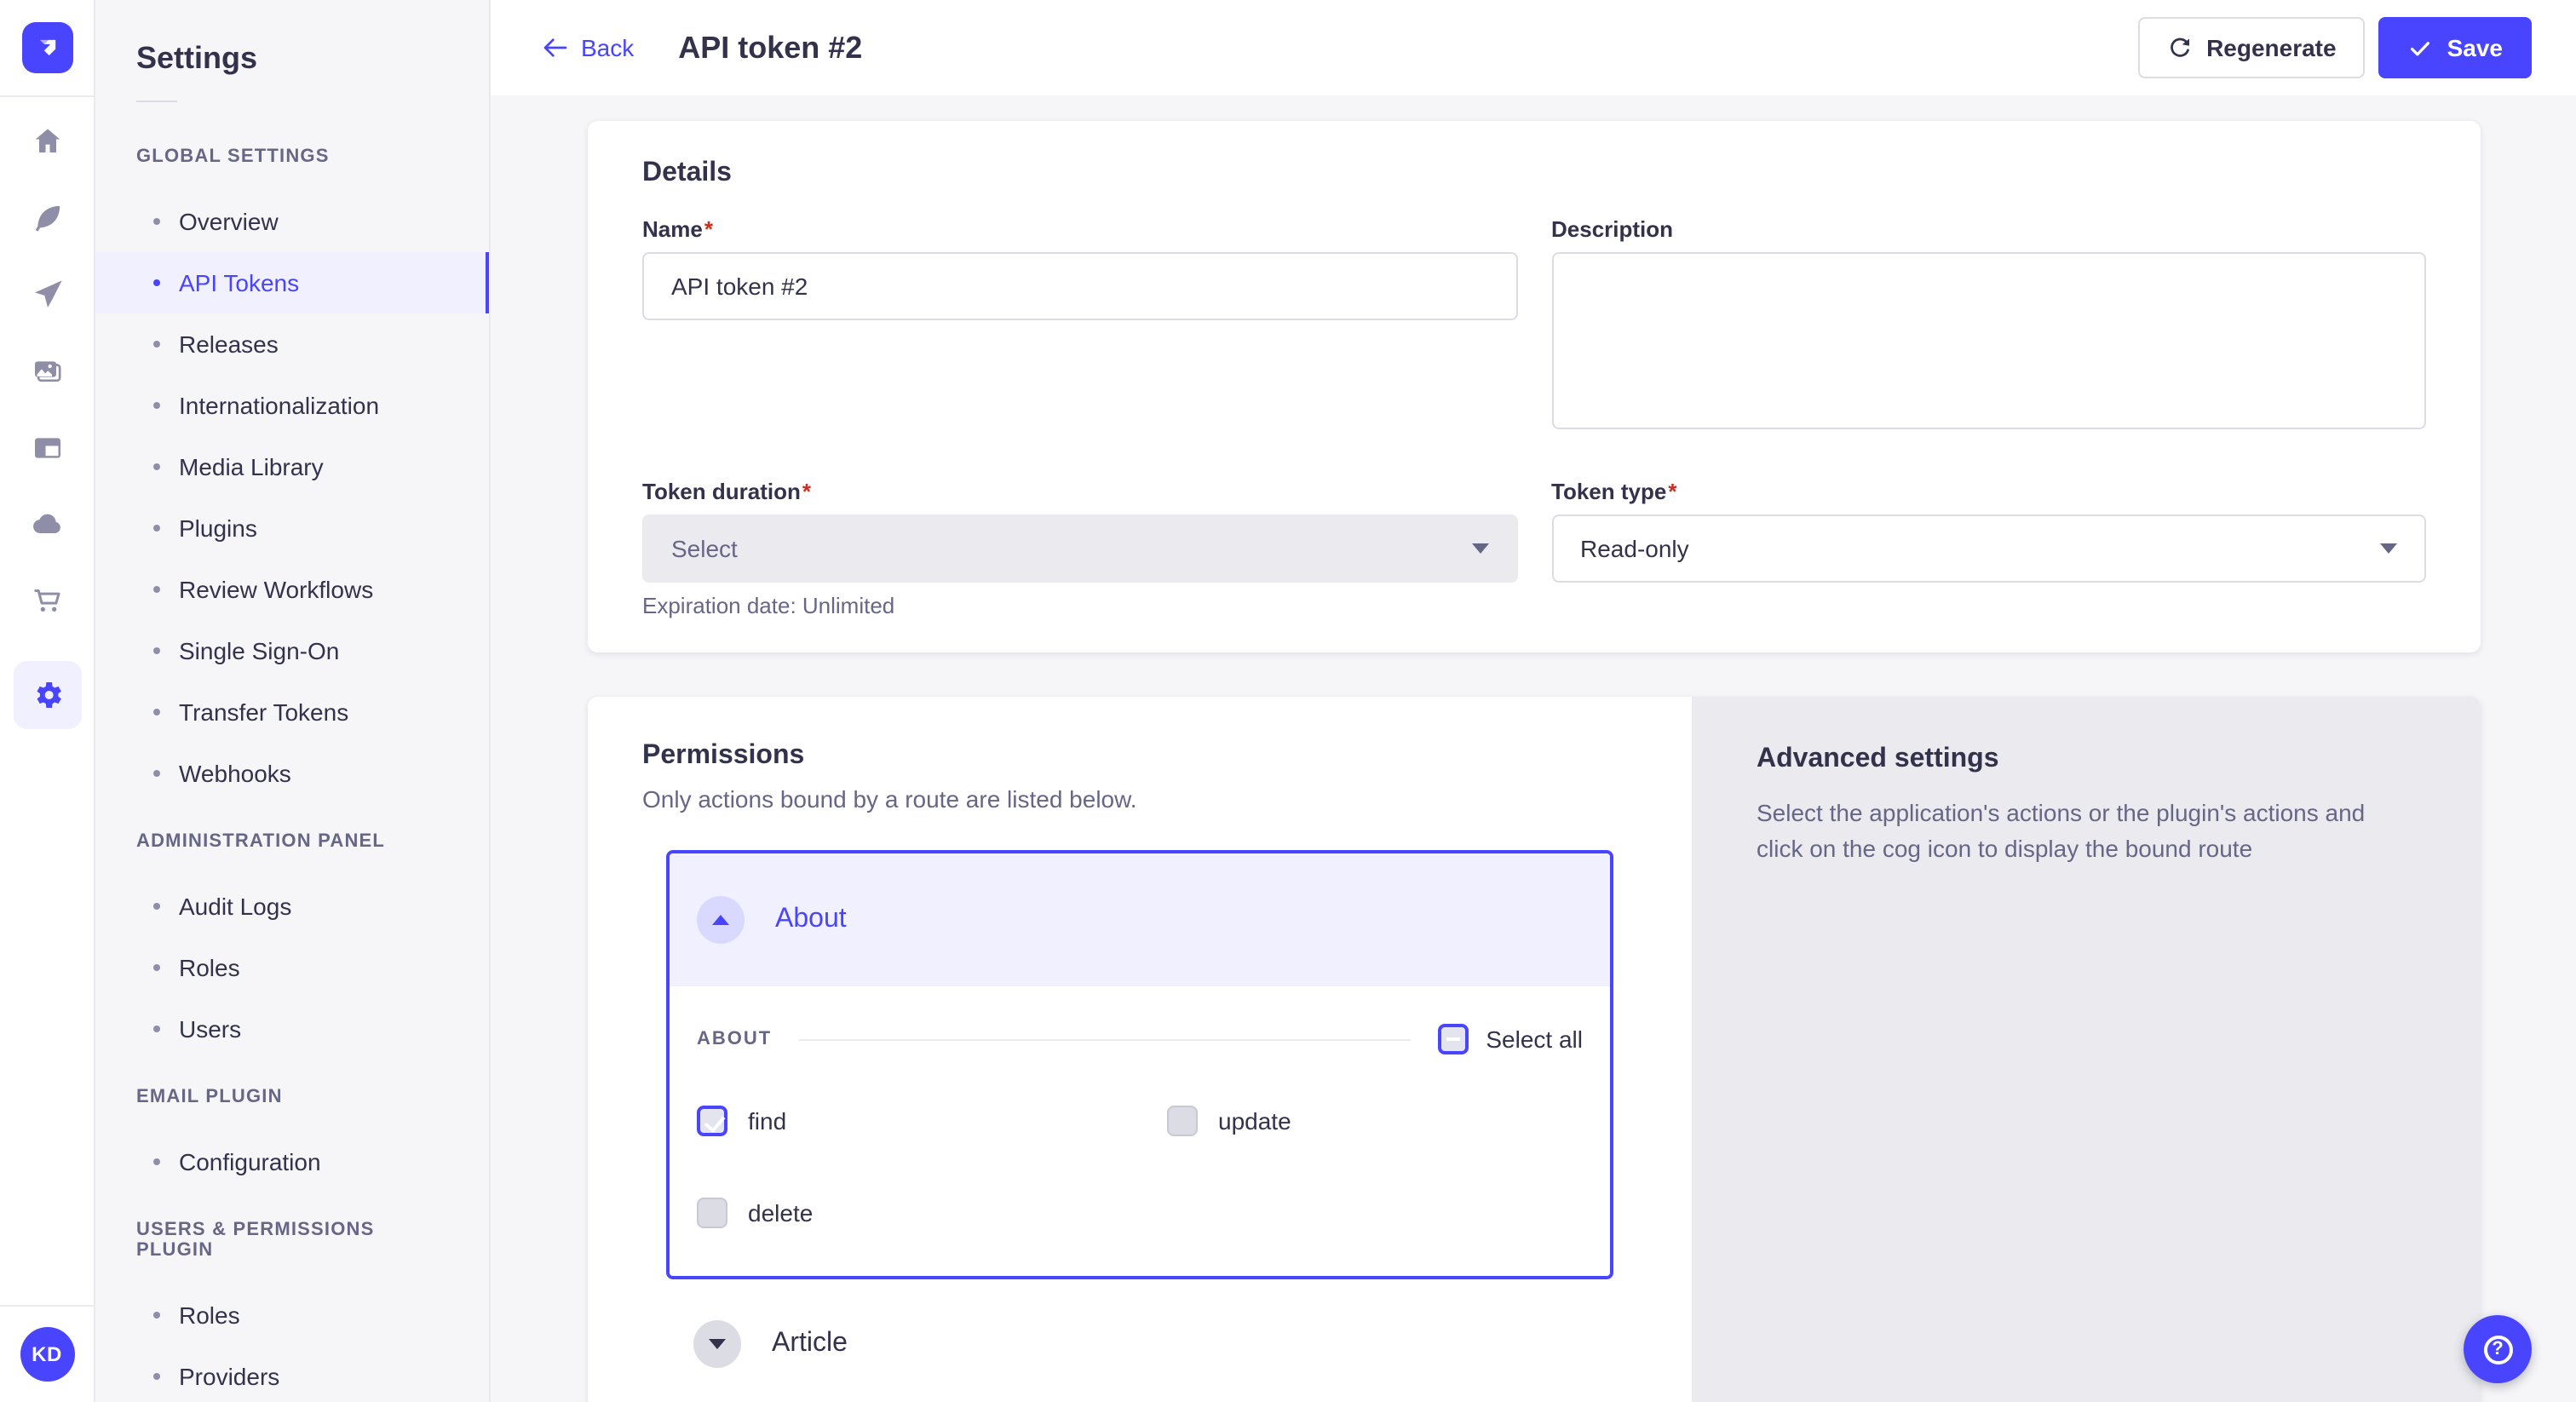  What do you see at coordinates (292, 1029) in the screenshot?
I see `sidebar-item-admin-users: Users` at bounding box center [292, 1029].